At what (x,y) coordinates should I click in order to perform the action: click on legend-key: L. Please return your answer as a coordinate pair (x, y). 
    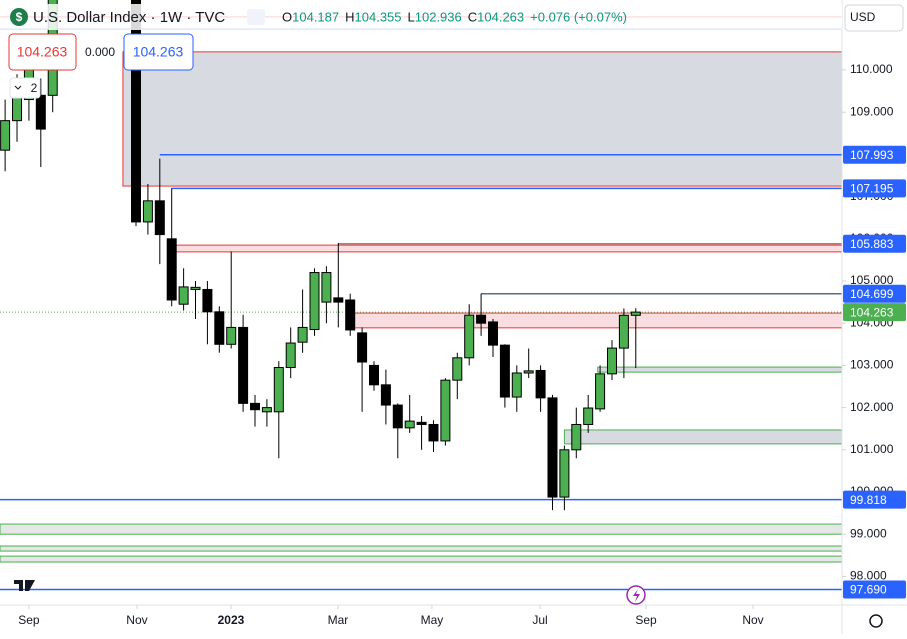
    Looking at the image, I should click on (411, 16).